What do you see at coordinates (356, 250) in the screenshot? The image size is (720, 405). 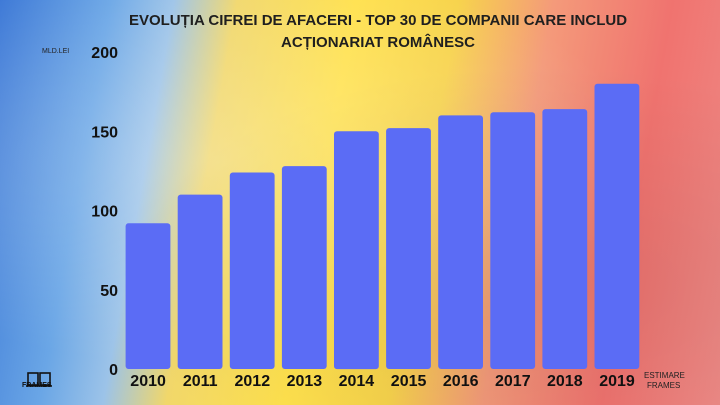 I see `bar-2014` at bounding box center [356, 250].